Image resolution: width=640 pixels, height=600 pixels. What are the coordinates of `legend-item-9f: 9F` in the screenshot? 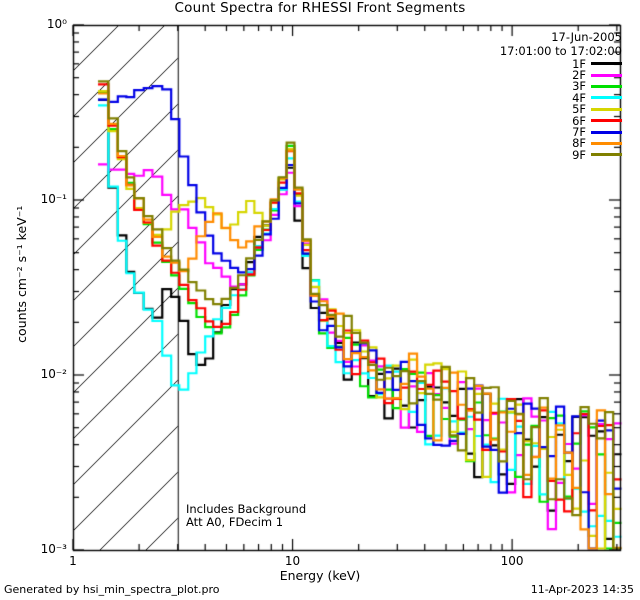 It's located at (597, 154).